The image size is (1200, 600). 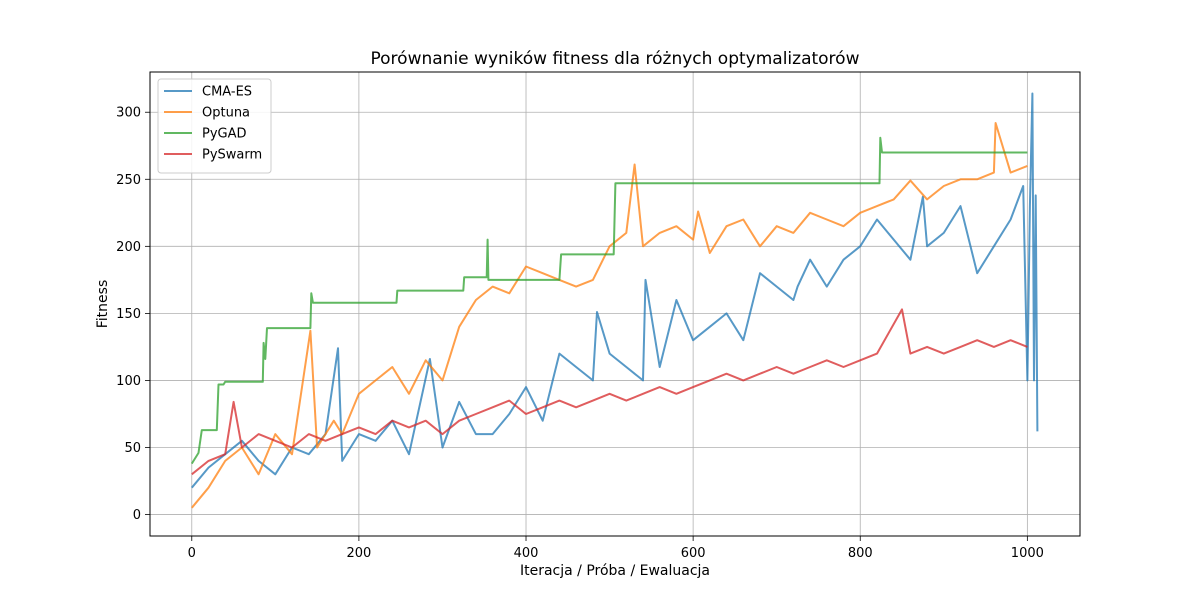 I want to click on x-tick-label: 1000, so click(x=1027, y=553).